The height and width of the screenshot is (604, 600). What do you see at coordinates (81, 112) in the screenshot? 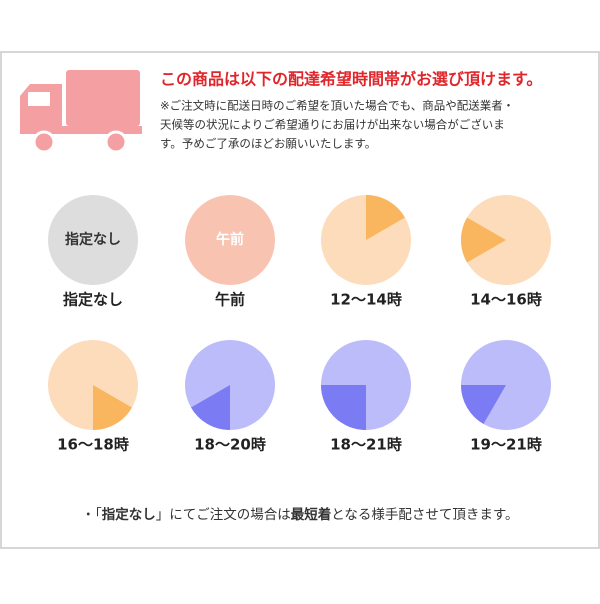
I see `truck-icon` at bounding box center [81, 112].